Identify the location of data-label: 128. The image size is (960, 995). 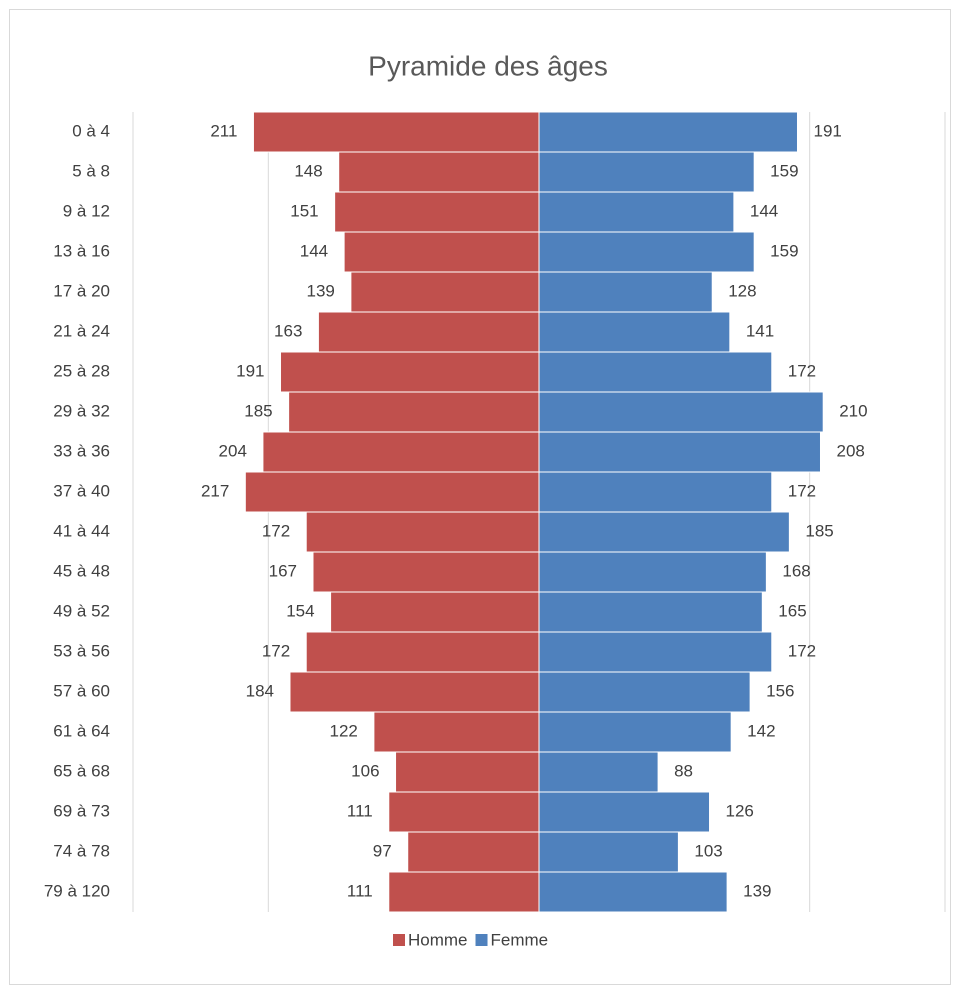
(742, 290).